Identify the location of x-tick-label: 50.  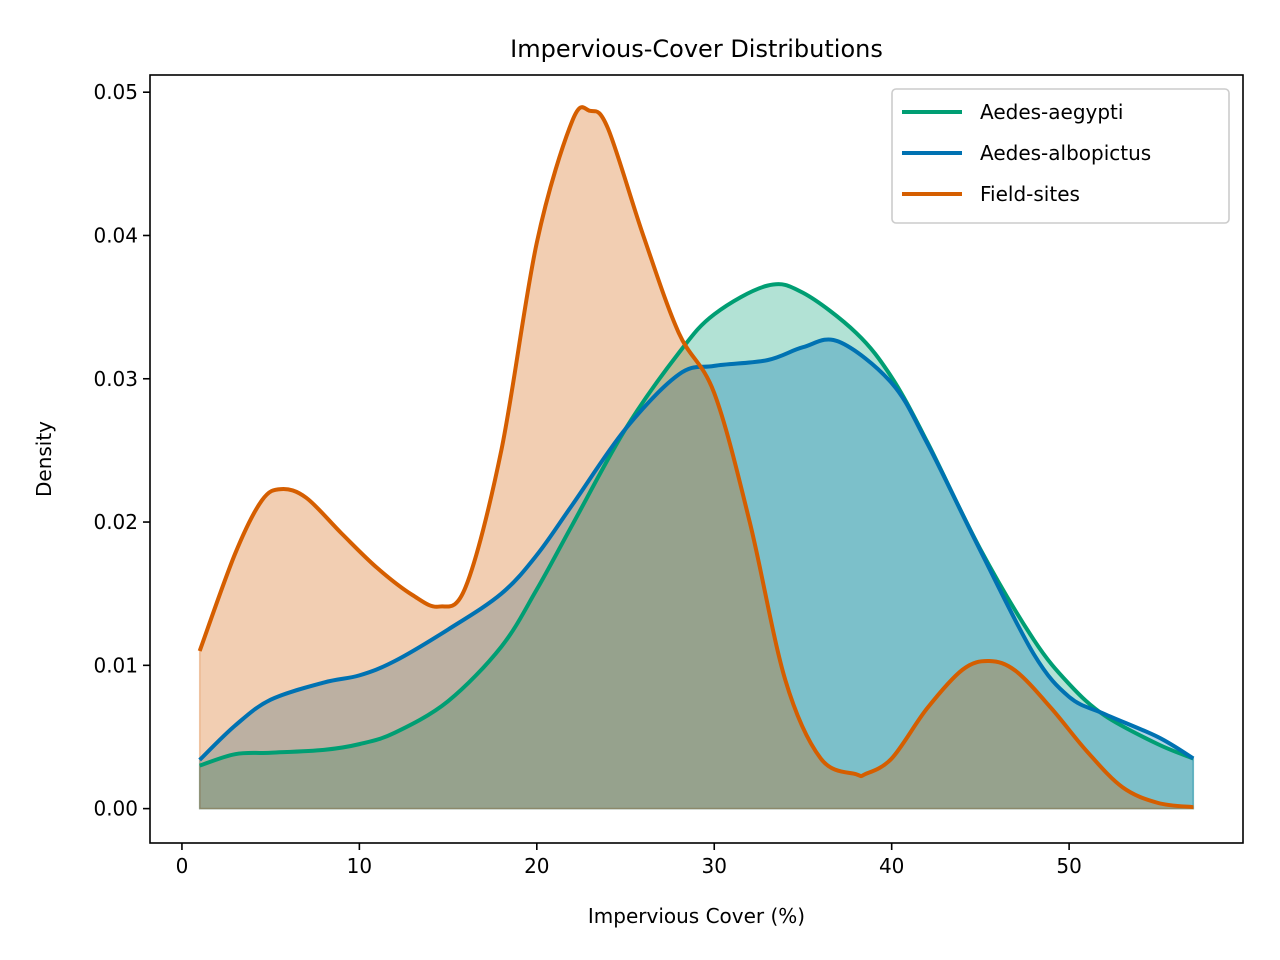
(1068, 866).